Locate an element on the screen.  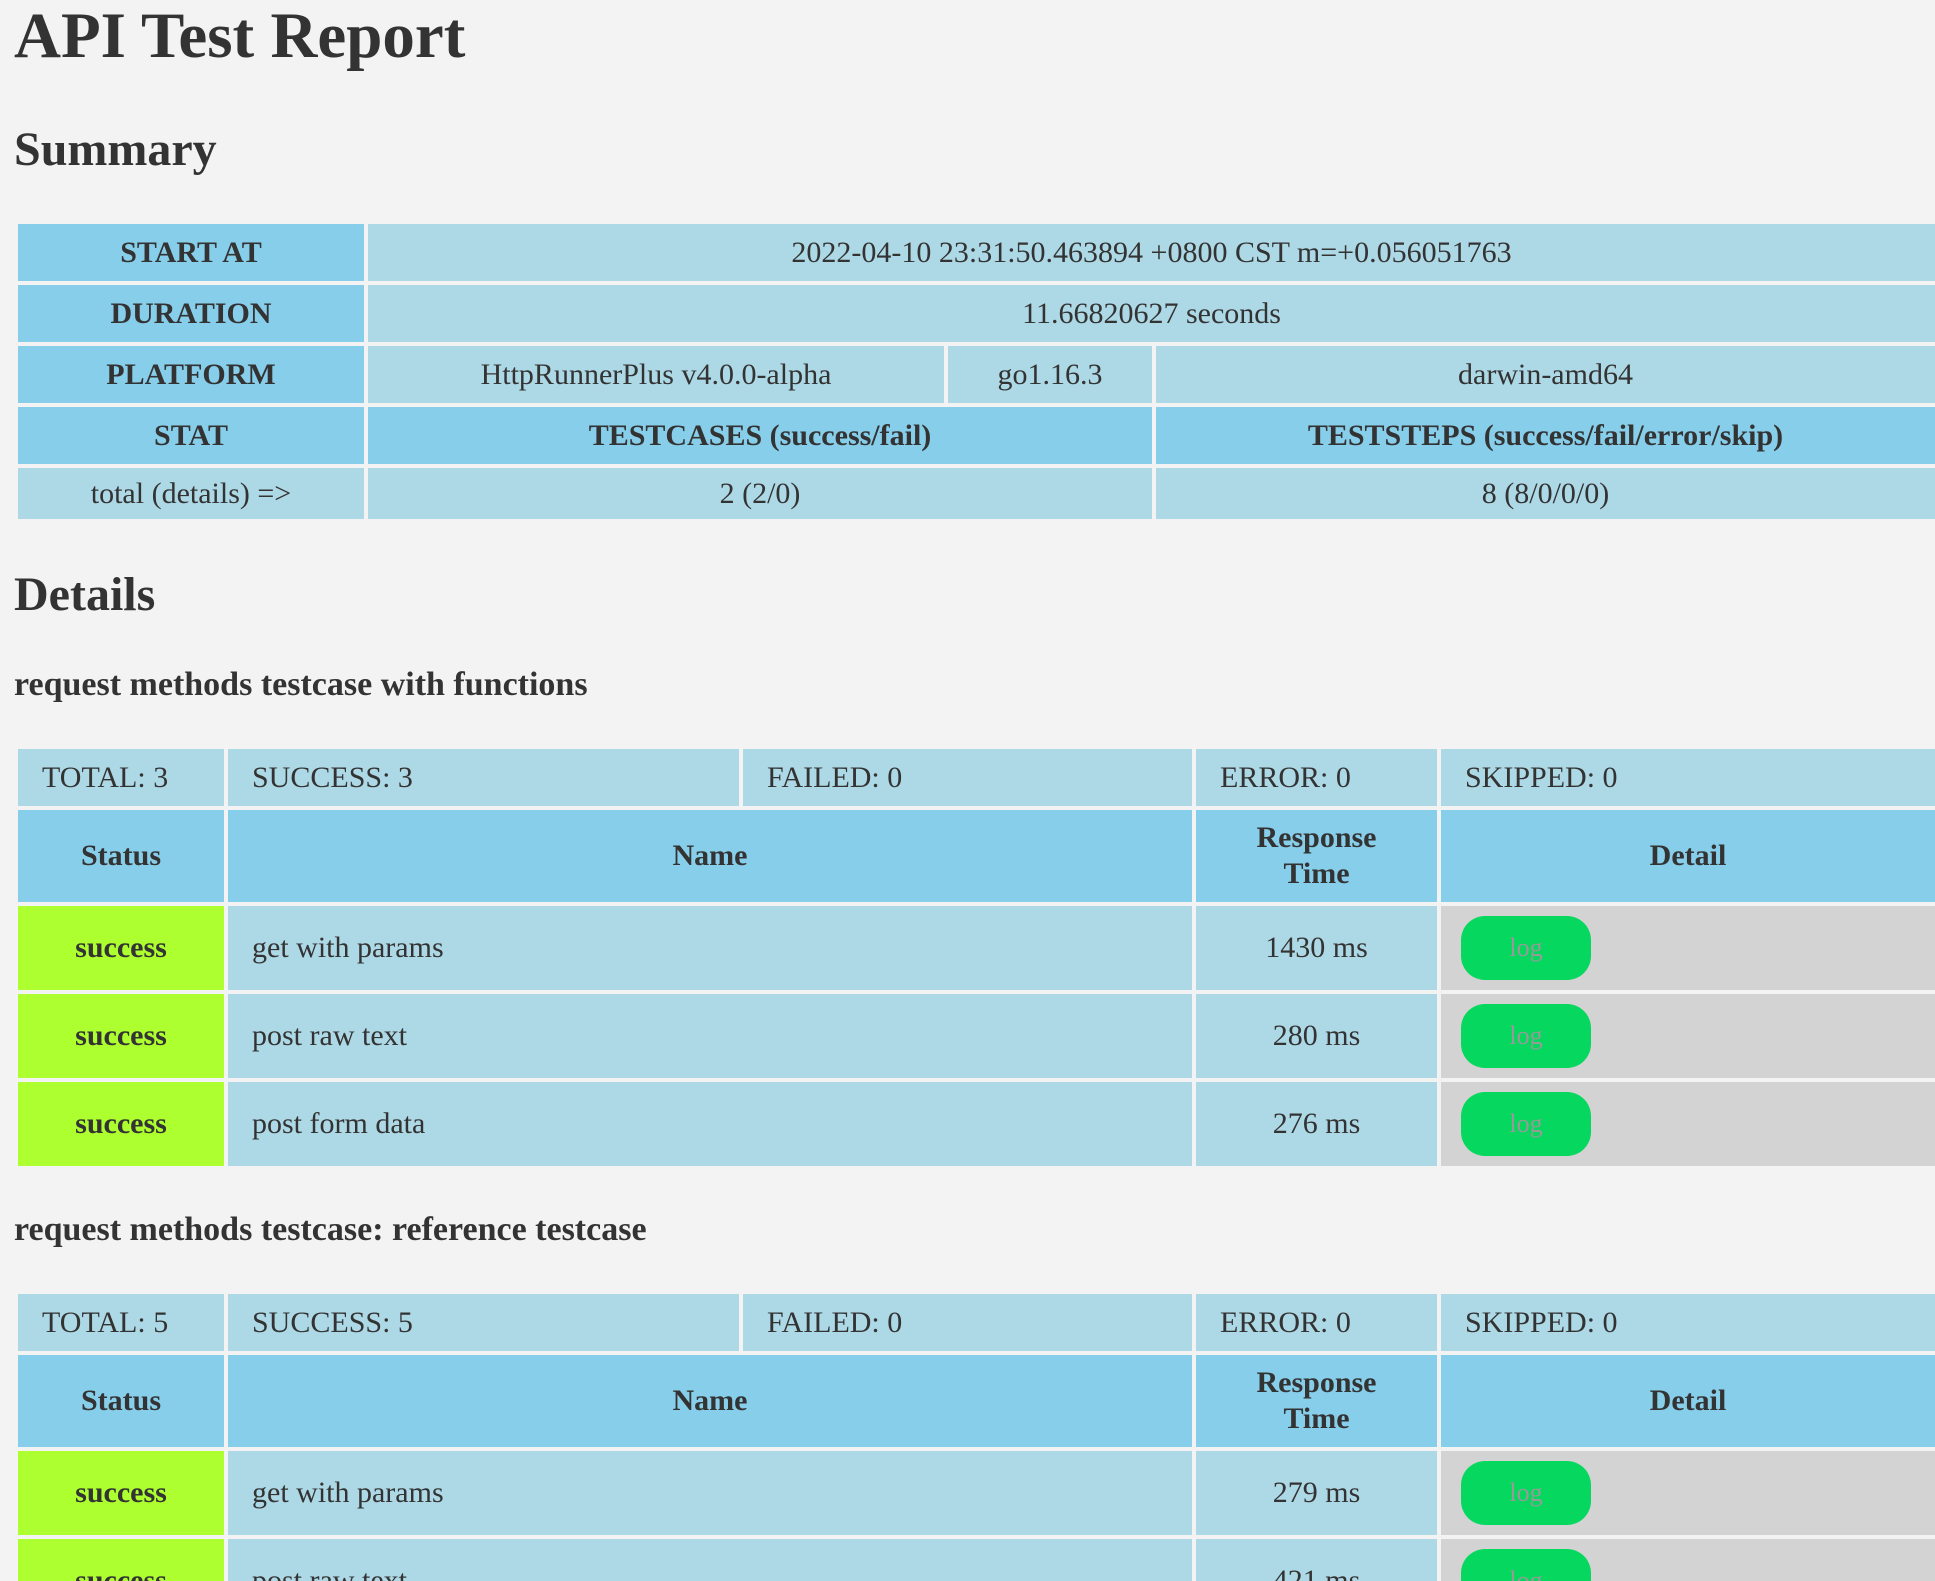
testcase-title: request methods testcase with functions is located at coordinates (301, 684).